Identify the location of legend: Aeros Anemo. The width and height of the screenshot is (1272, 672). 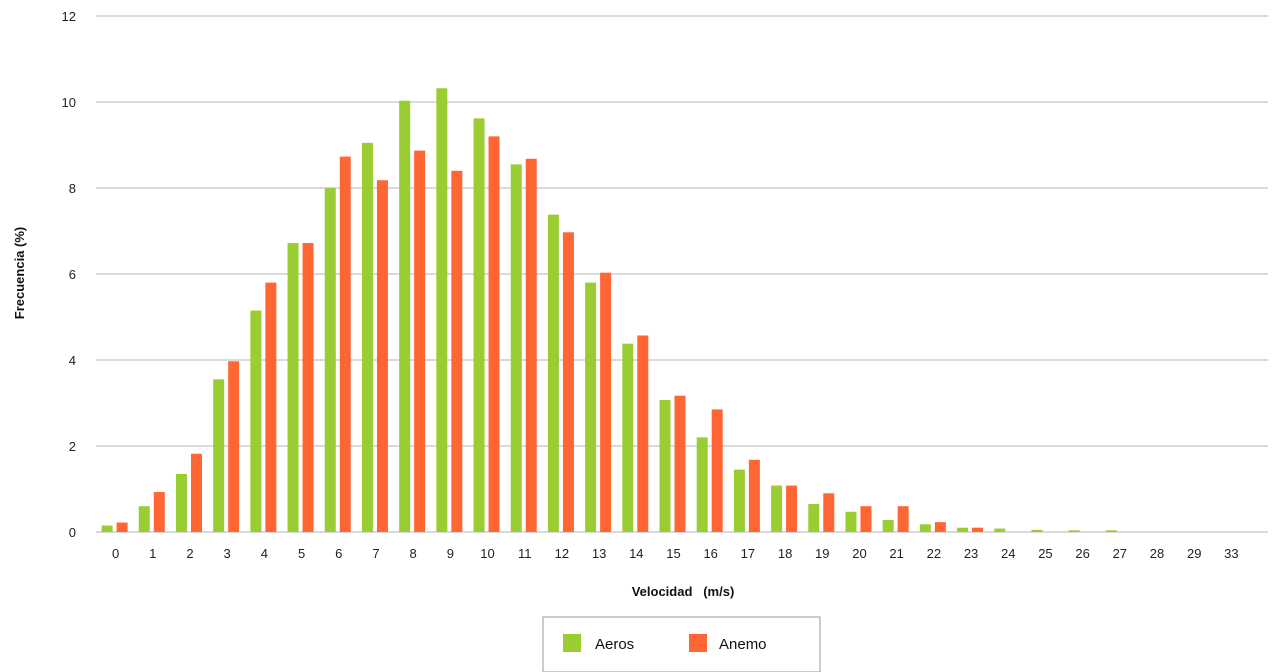
(681, 644).